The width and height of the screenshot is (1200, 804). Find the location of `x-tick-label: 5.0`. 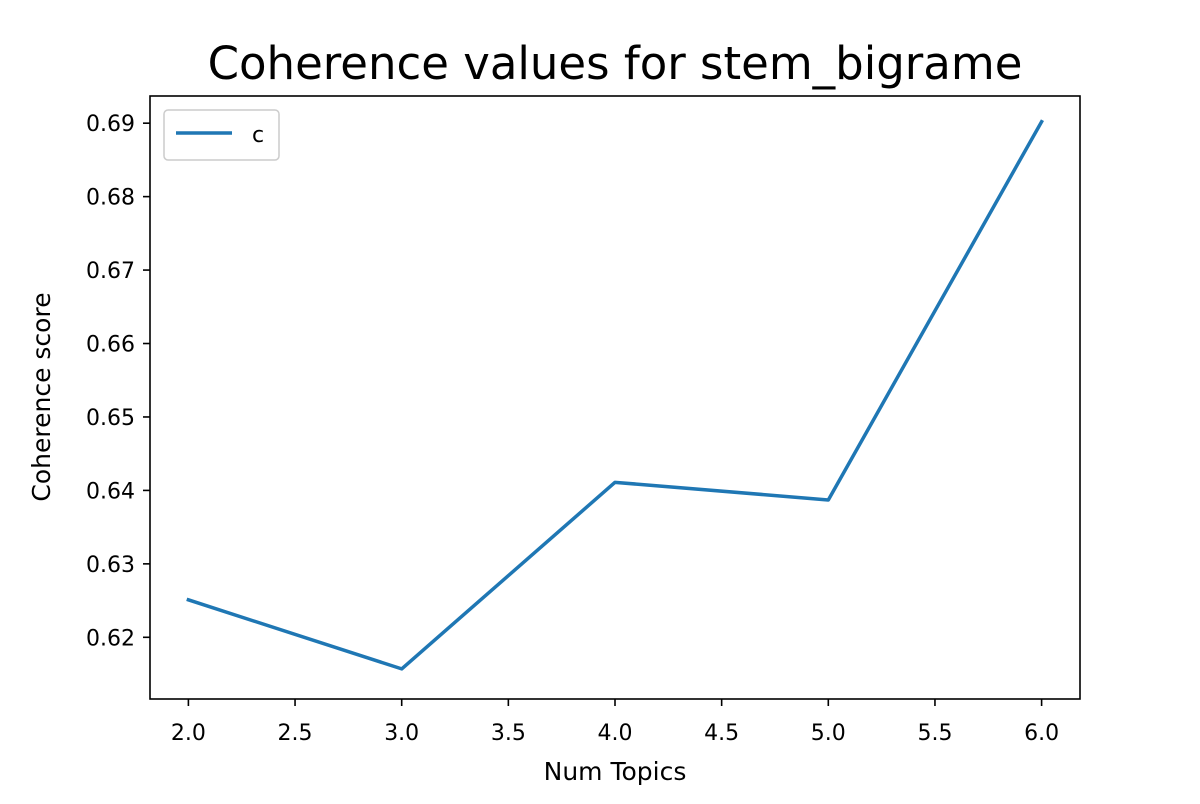

x-tick-label: 5.0 is located at coordinates (828, 733).